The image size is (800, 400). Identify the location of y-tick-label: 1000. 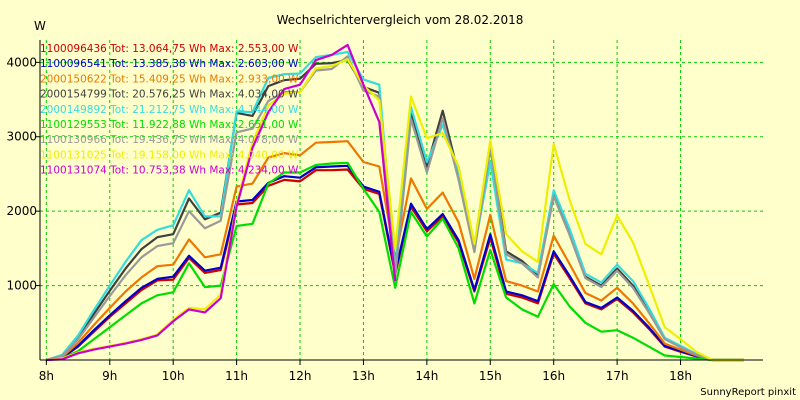
(21, 286).